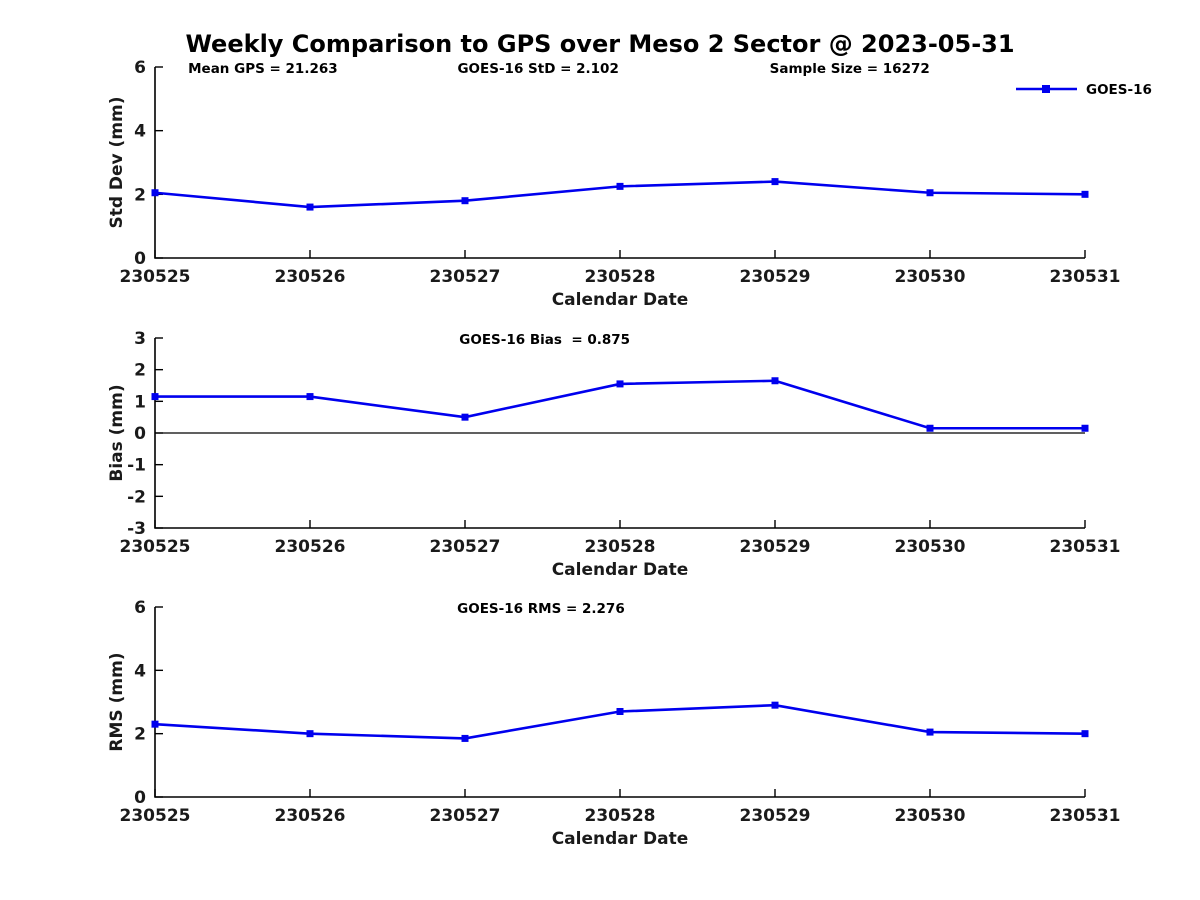  Describe the element at coordinates (850, 69) in the screenshot. I see `annotation-text: Sample Size = 16272` at that location.